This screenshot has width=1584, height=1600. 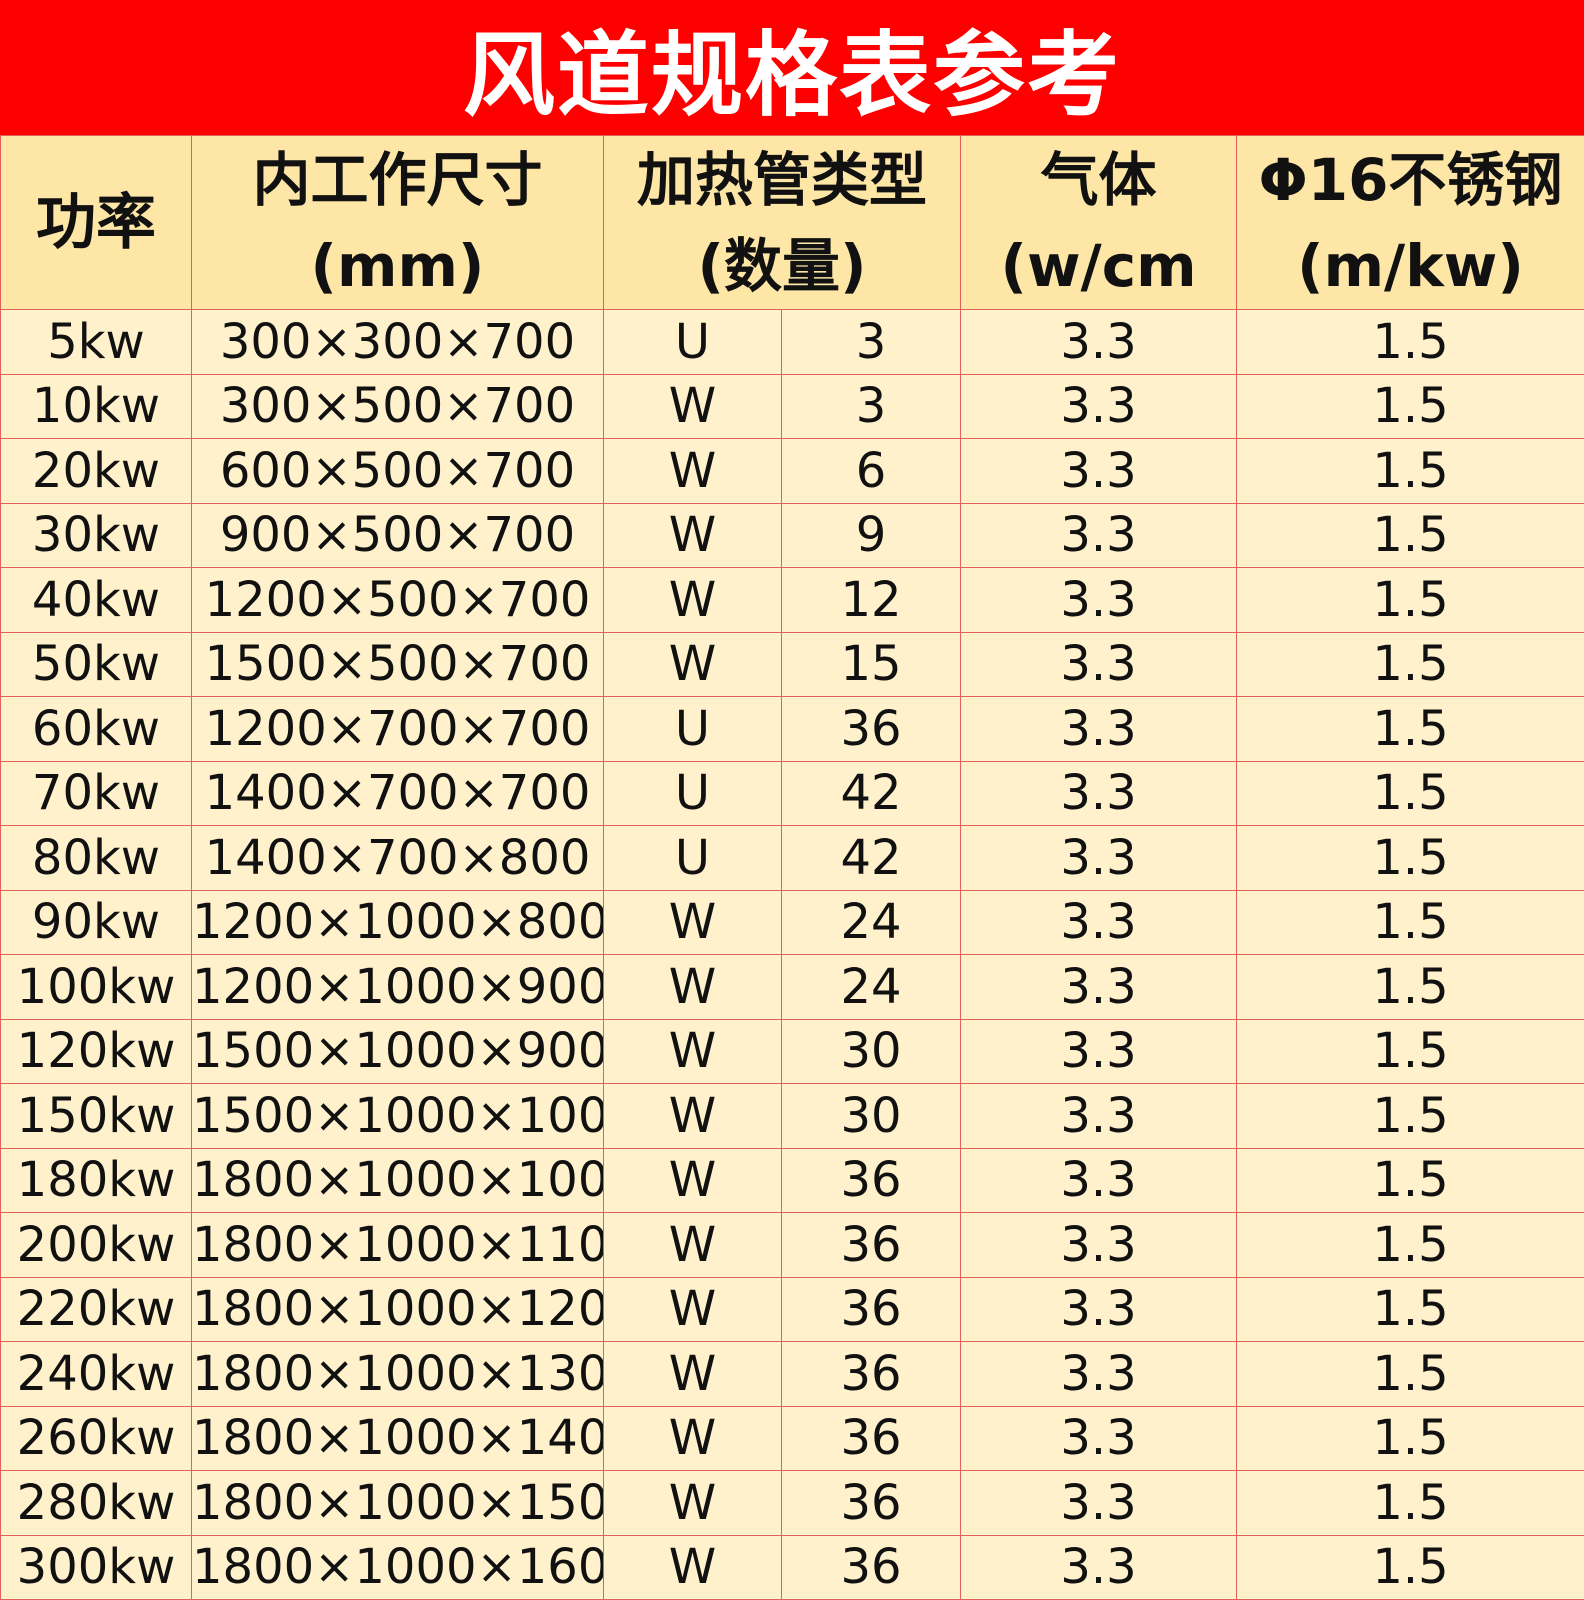 I want to click on cell-tube-count: 24, so click(x=871, y=987).